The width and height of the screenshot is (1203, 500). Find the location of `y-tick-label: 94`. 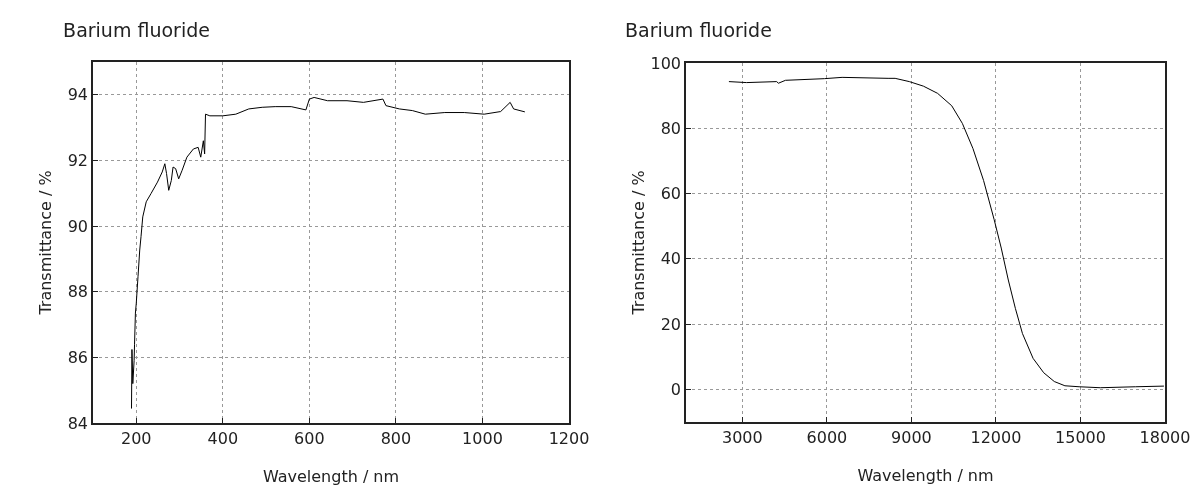

y-tick-label: 94 is located at coordinates (78, 95).